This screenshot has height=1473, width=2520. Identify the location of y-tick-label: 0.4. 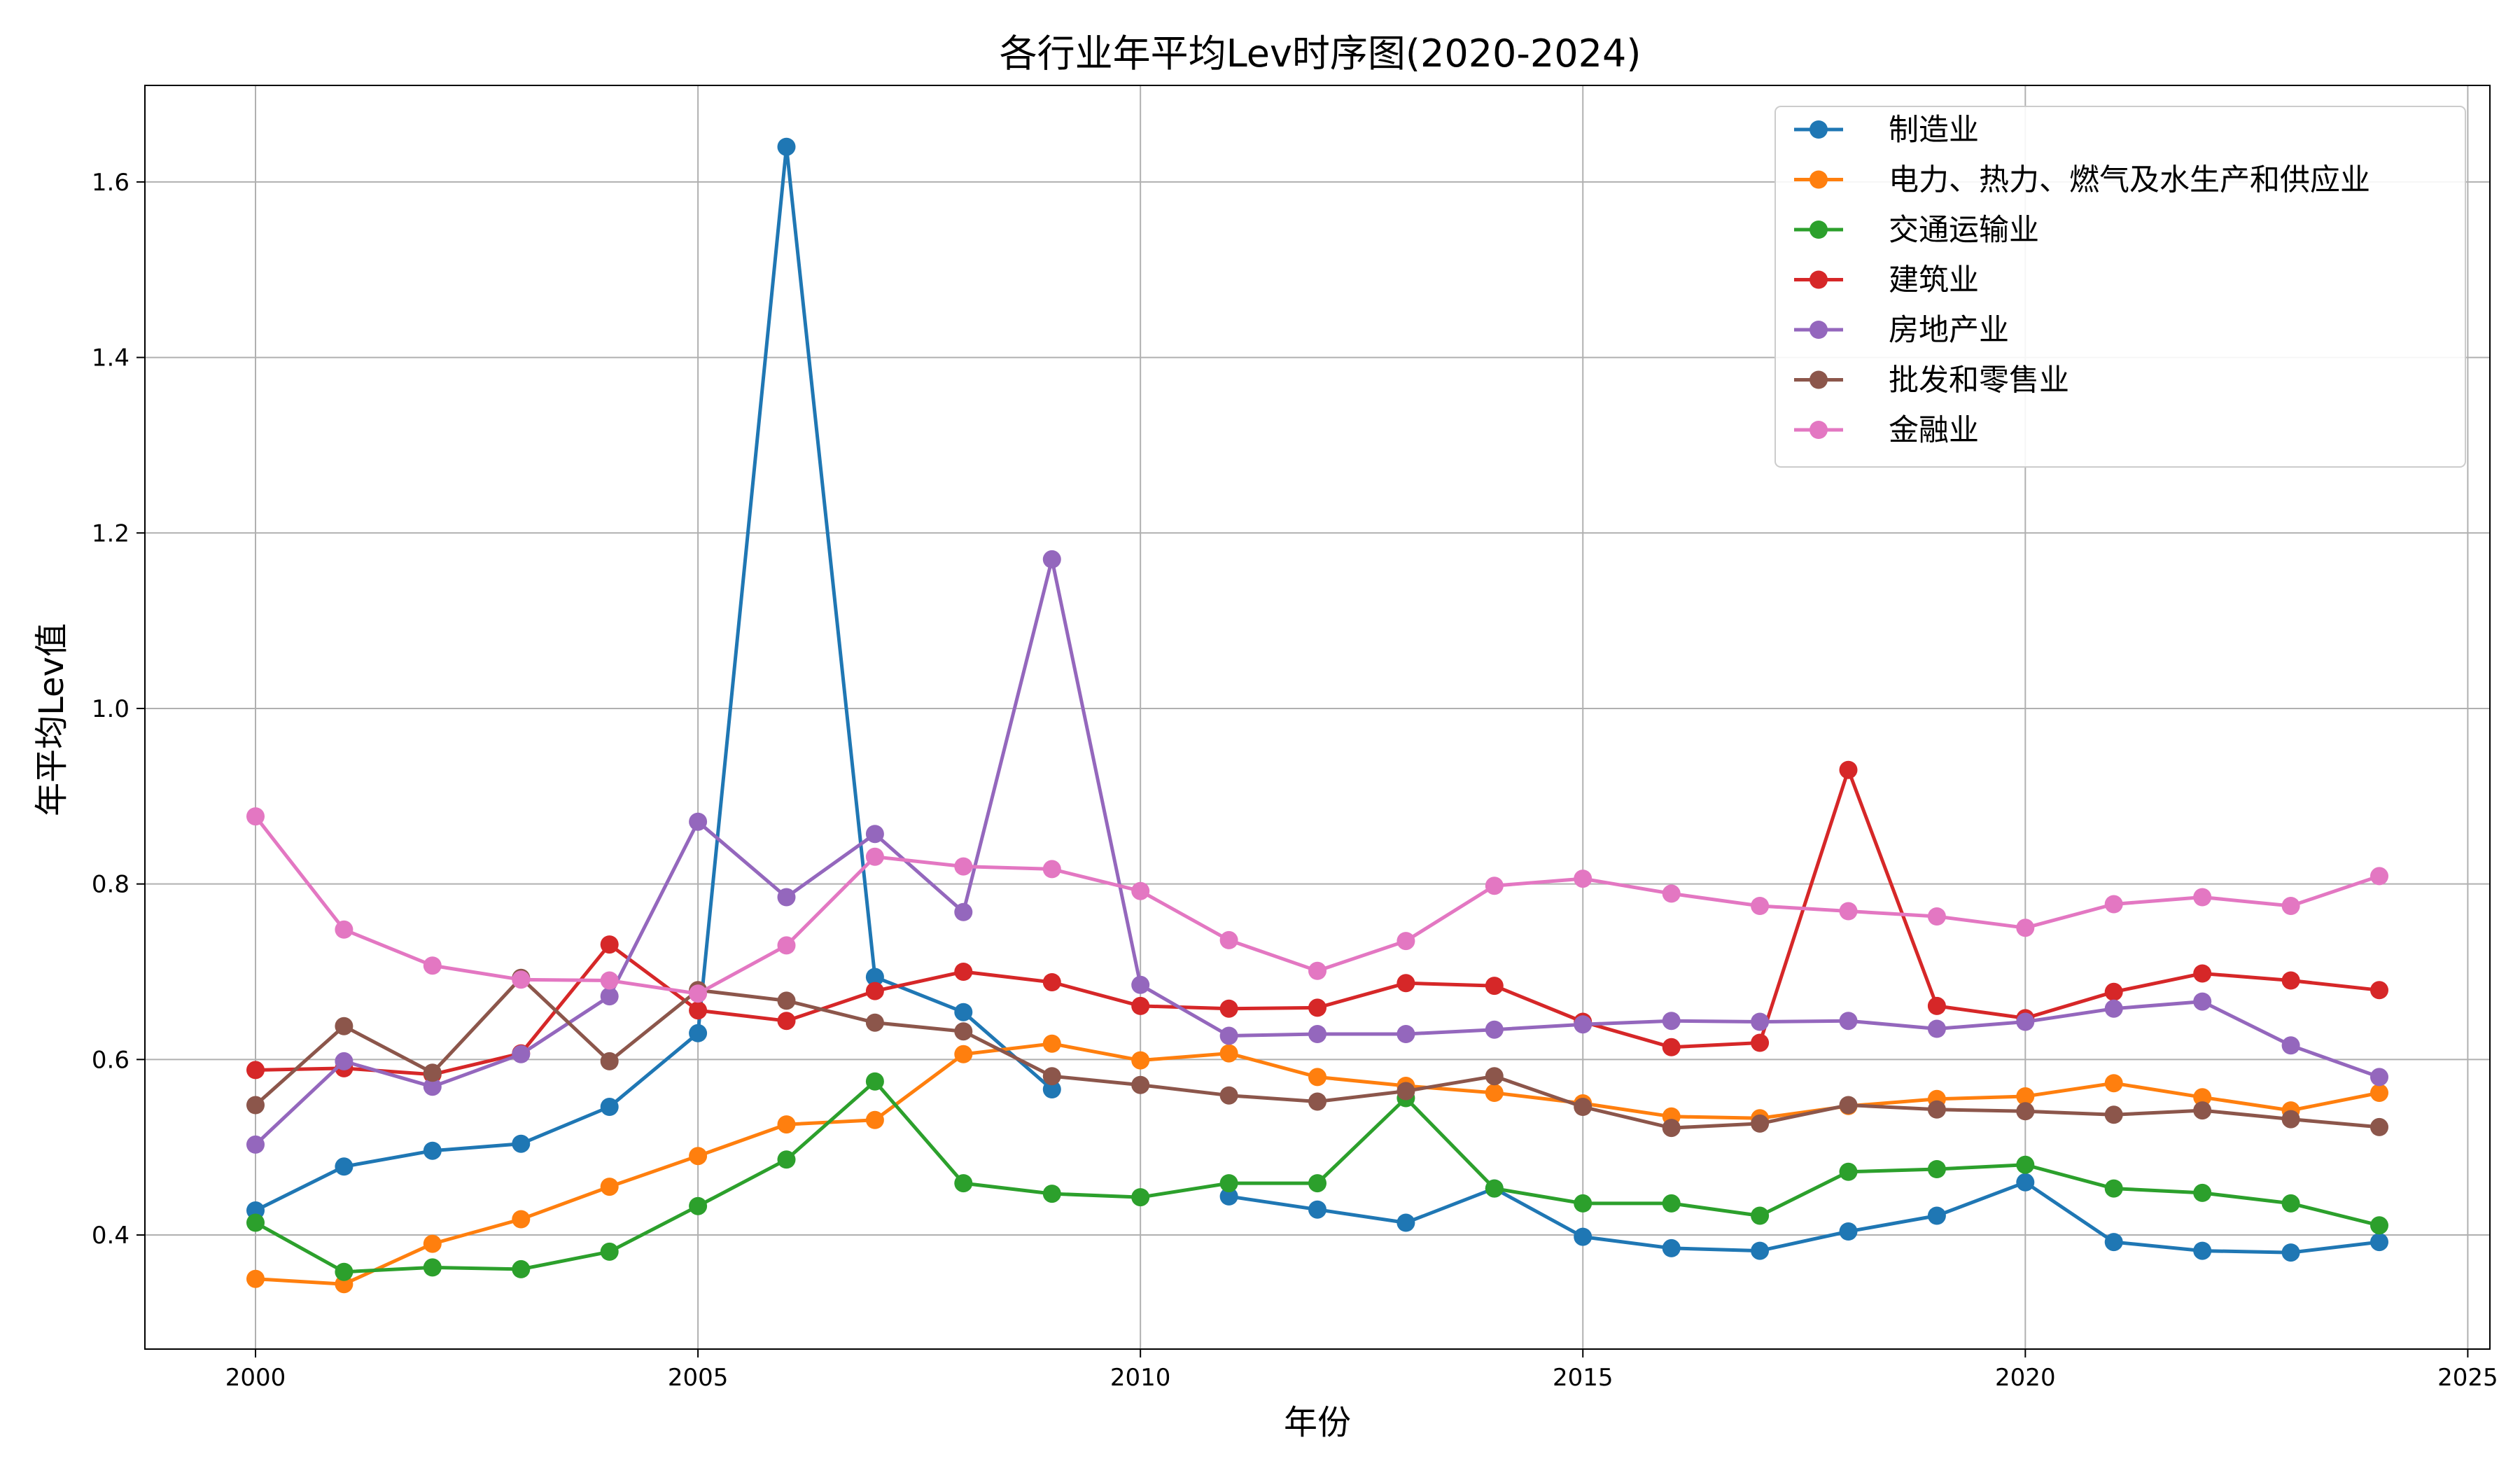
(111, 1236).